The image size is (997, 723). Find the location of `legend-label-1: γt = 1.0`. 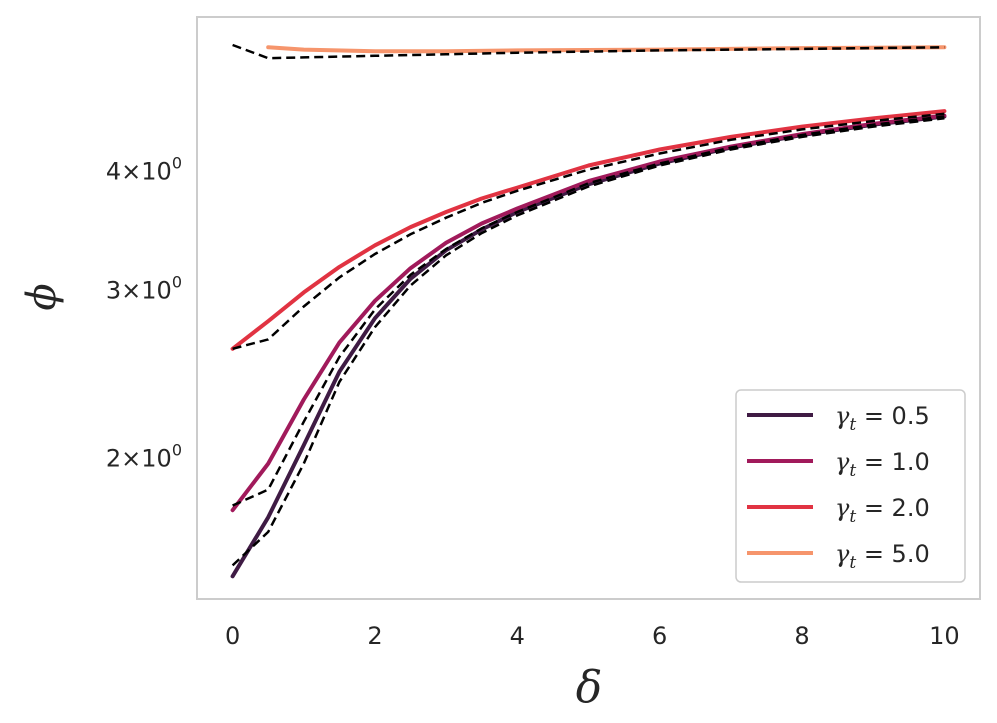

legend-label-1: γt = 1.0 is located at coordinates (882, 464).